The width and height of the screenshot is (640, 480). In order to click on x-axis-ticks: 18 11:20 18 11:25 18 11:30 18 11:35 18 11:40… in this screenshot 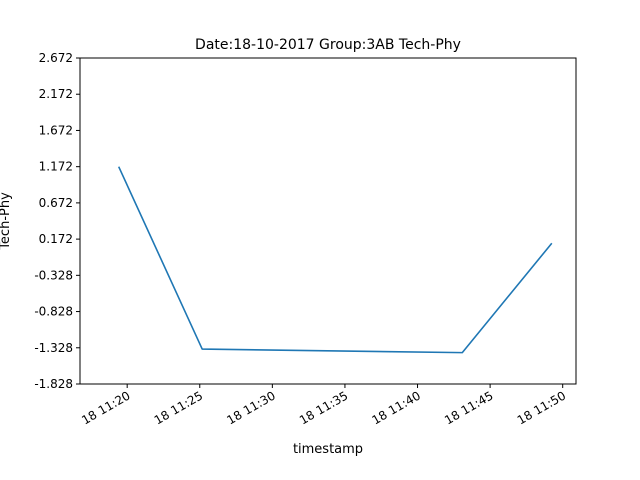, I will do `click(323, 405)`.